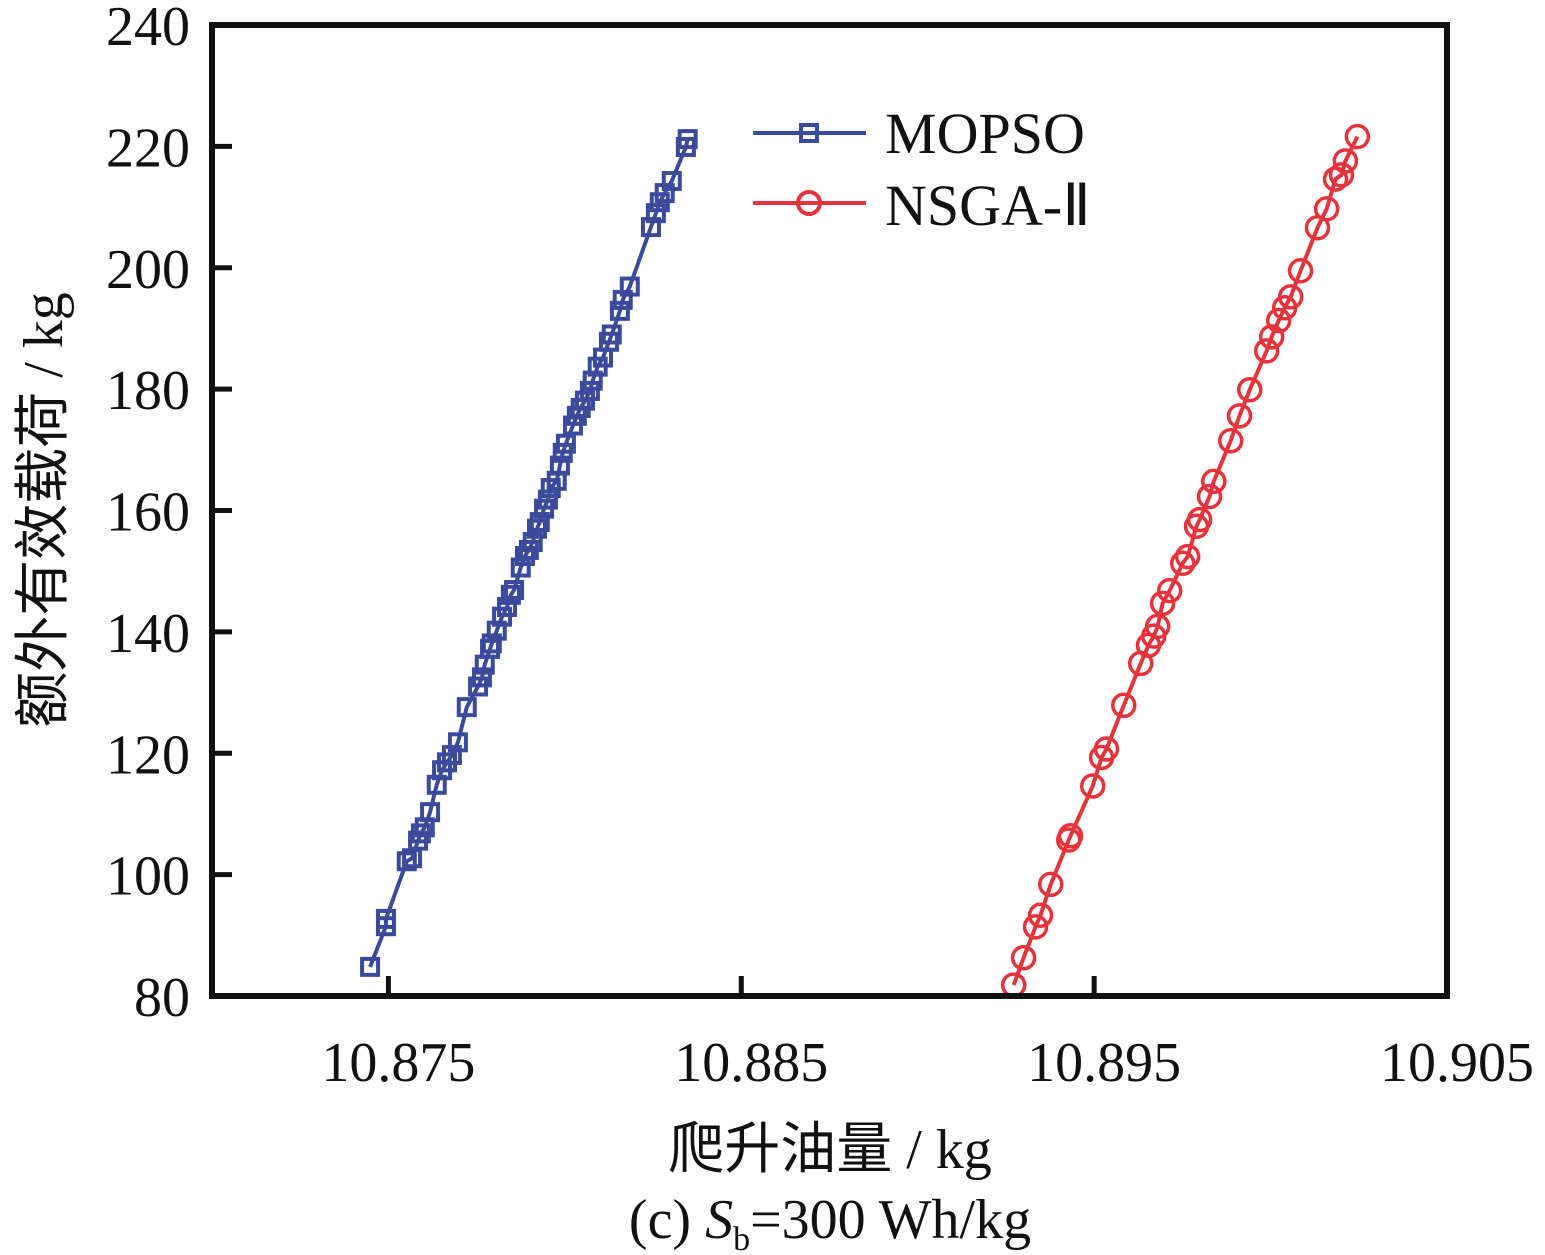 The height and width of the screenshot is (1255, 1545). What do you see at coordinates (922, 169) in the screenshot?
I see `legend: MOPSO NSGA-Ⅱ` at bounding box center [922, 169].